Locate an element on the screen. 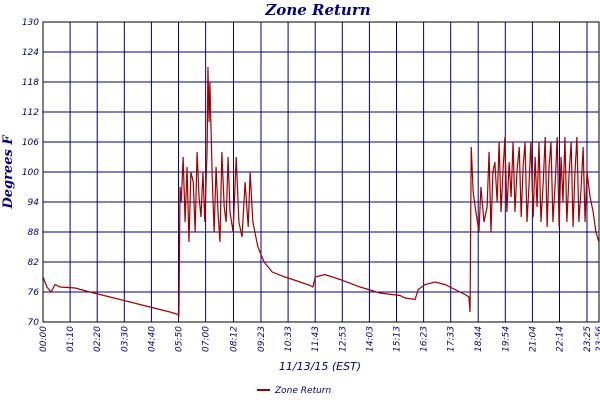 This screenshot has height=400, width=600. x-tick-label: 09:23 is located at coordinates (262, 339).